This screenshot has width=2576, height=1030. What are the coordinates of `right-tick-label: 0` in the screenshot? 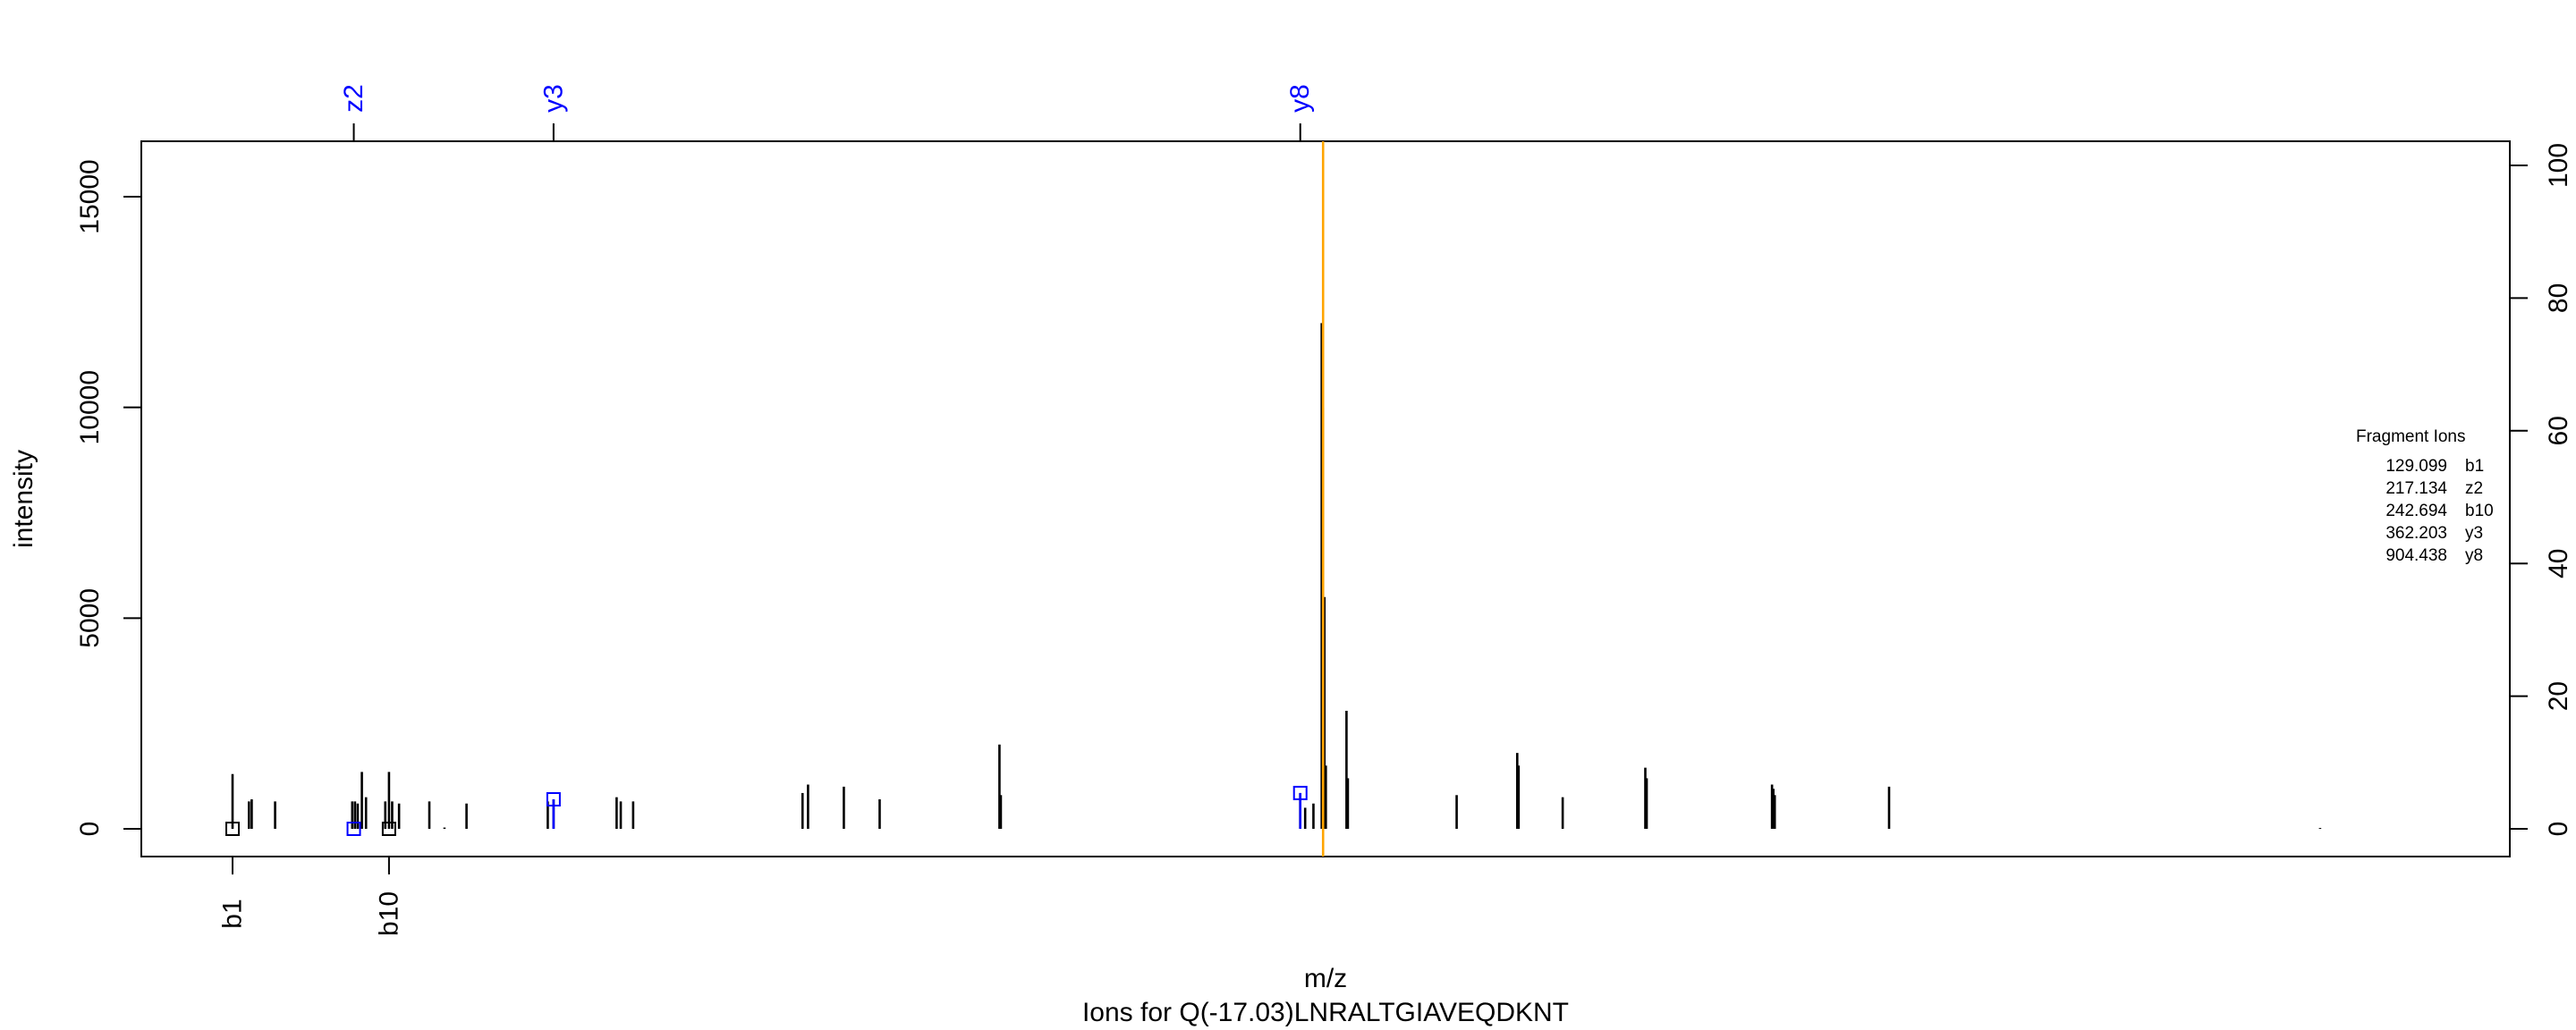 It's located at (2558, 829).